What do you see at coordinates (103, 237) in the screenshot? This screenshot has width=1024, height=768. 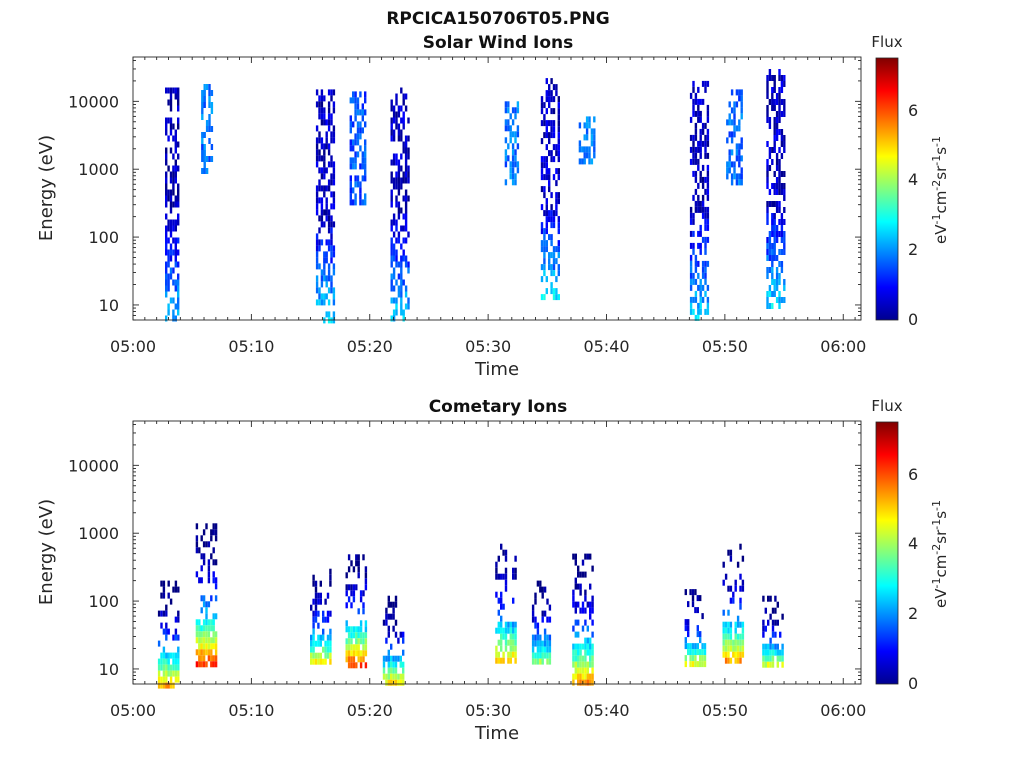 I see `y-tick-label: 100` at bounding box center [103, 237].